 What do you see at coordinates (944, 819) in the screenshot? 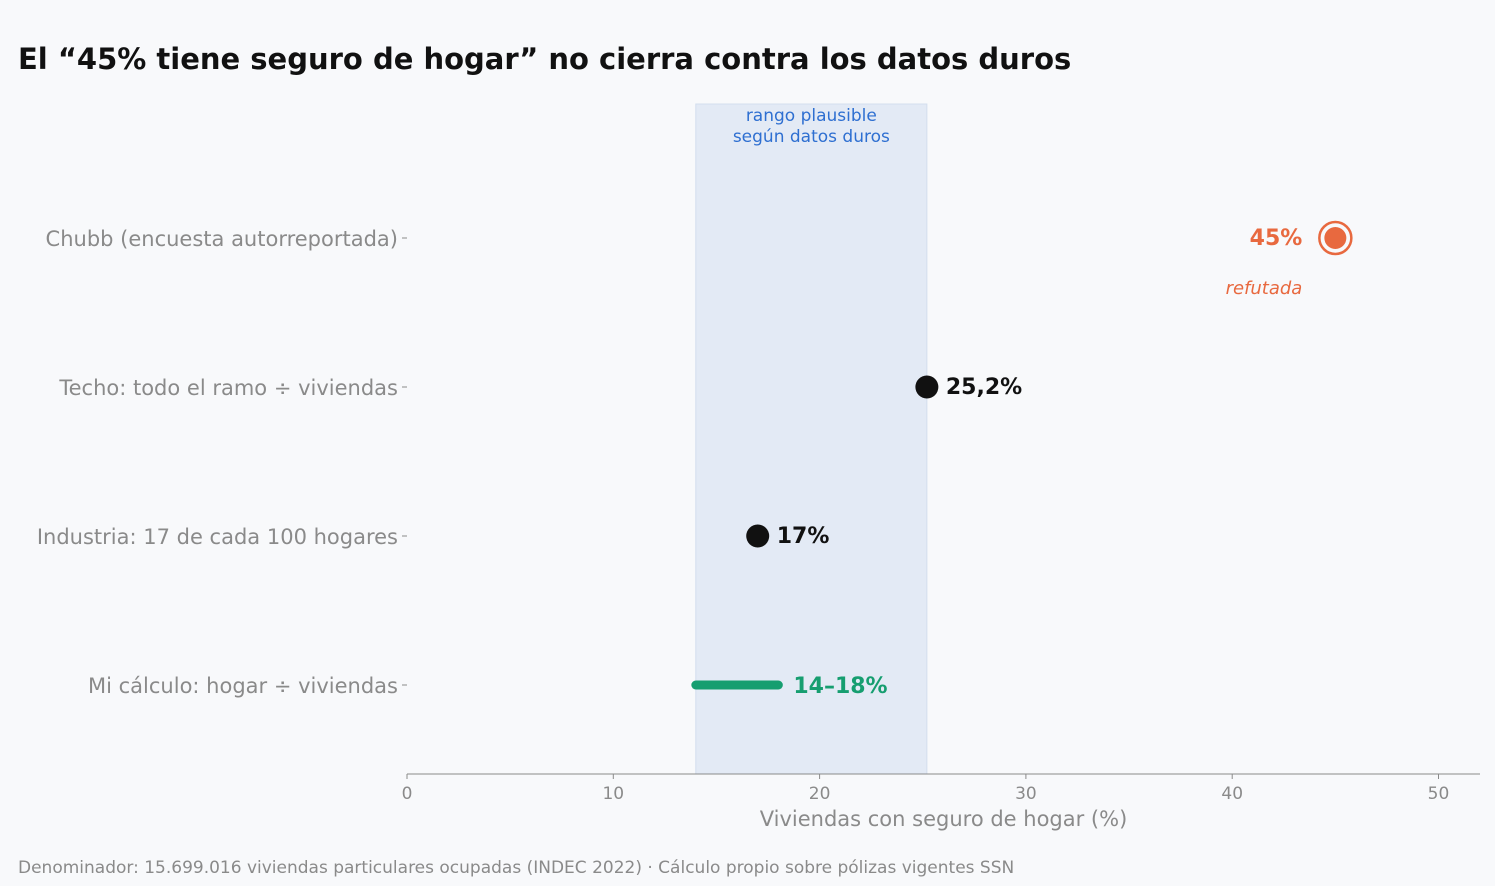
I see `x-axis-label: Viviendas con seguro de hogar (%)` at bounding box center [944, 819].